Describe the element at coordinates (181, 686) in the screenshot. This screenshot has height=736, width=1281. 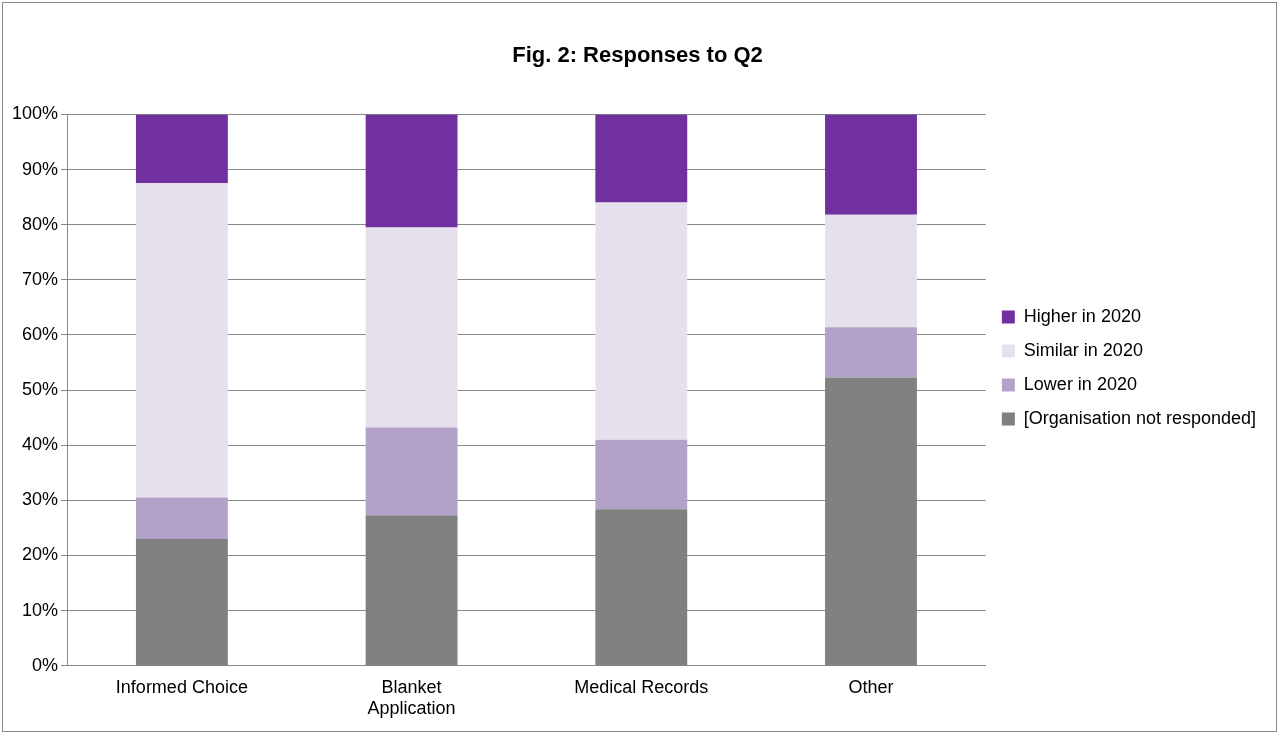
I see `x-tick-label: Informed Choice` at that location.